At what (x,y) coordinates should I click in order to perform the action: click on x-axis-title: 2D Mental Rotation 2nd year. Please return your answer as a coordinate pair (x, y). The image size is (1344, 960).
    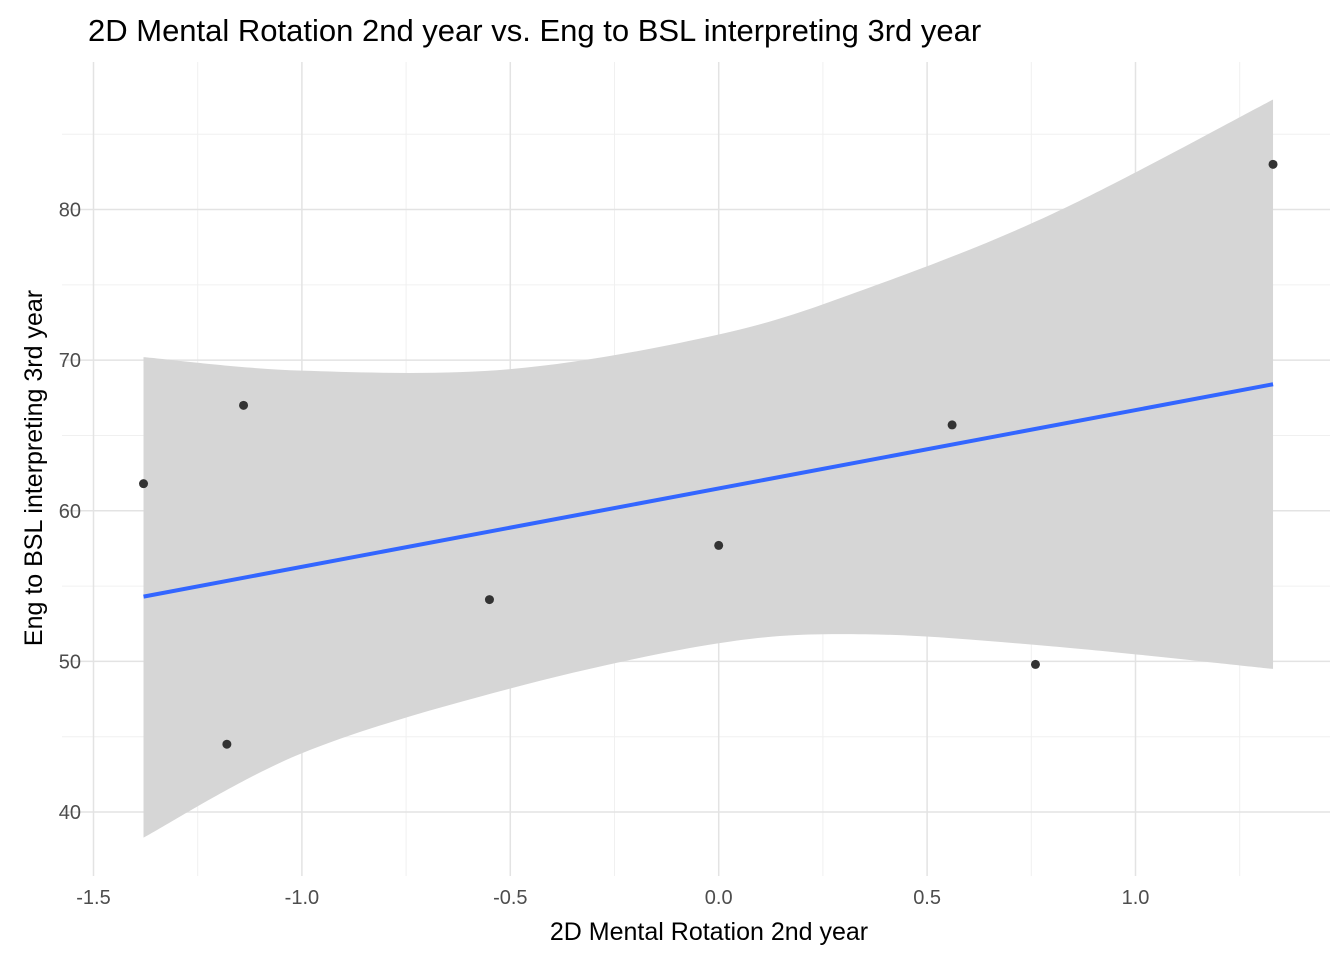
    Looking at the image, I should click on (709, 932).